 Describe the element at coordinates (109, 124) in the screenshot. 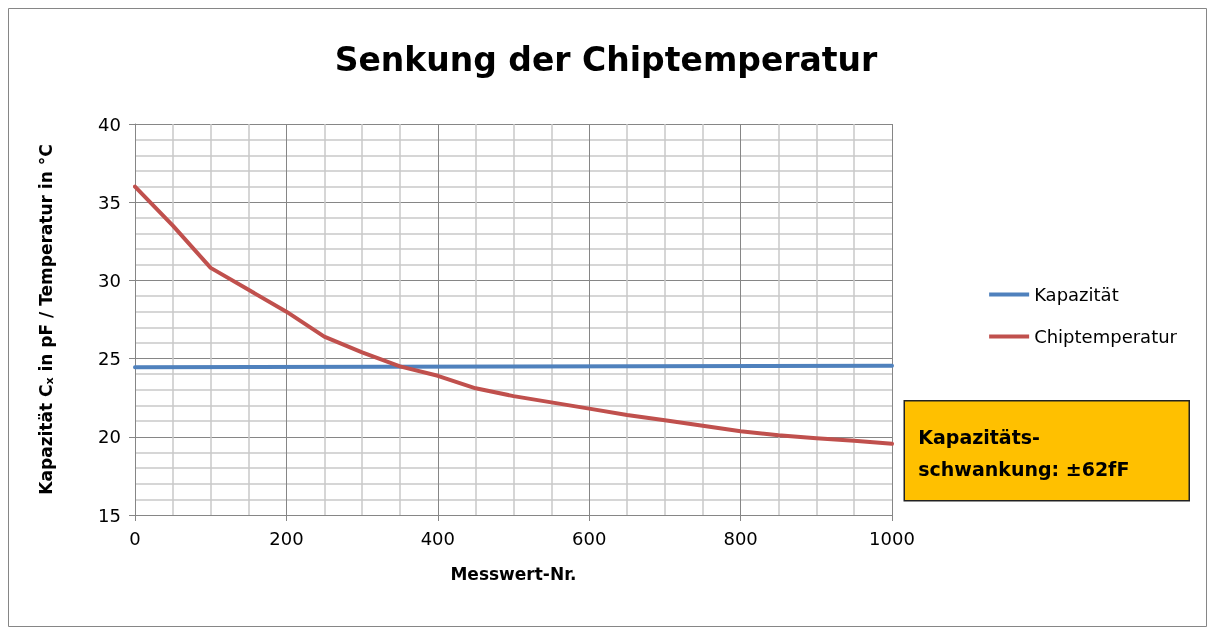

I see `y-tick-label: 40` at that location.